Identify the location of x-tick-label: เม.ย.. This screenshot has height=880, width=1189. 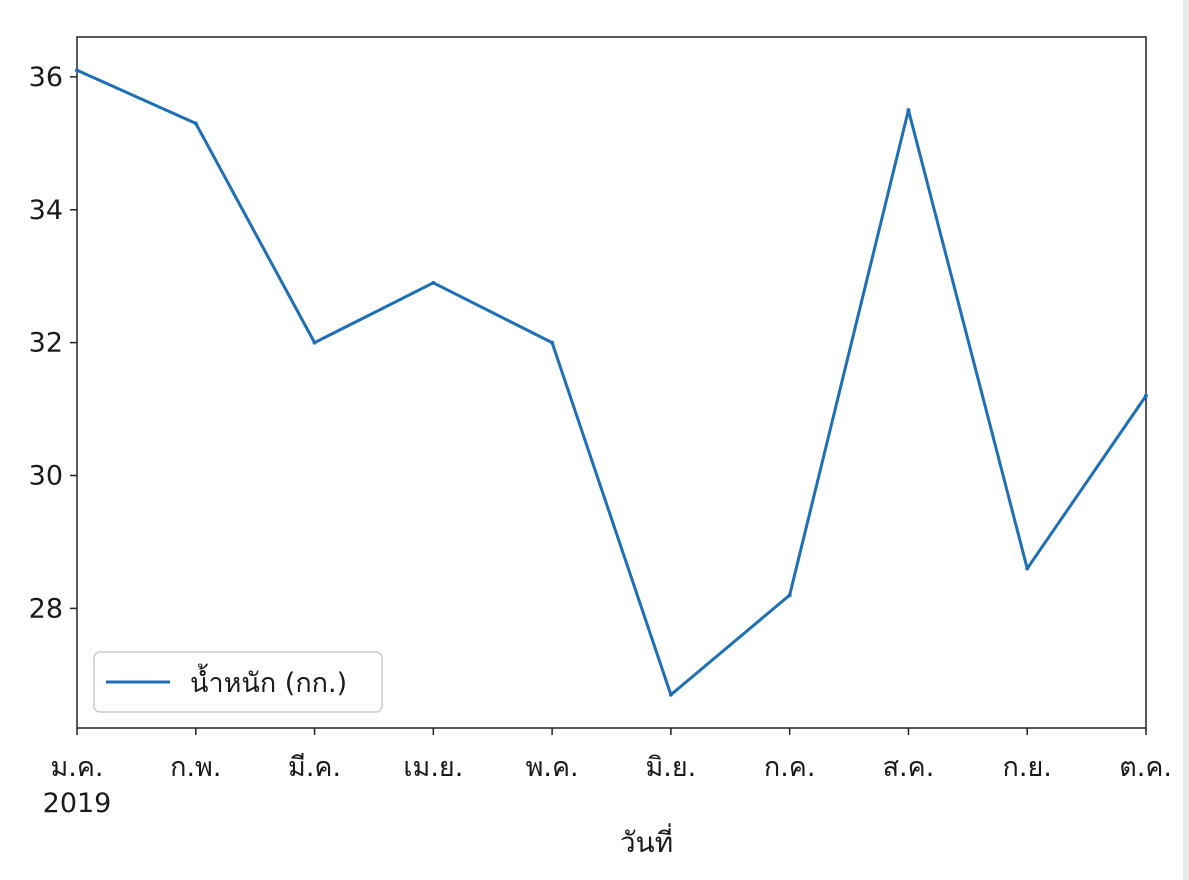
(433, 767).